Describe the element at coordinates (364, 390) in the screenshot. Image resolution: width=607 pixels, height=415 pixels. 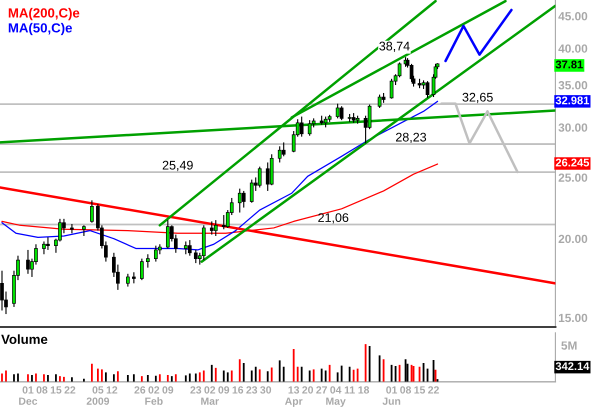
I see `x-tick-label: 18` at that location.